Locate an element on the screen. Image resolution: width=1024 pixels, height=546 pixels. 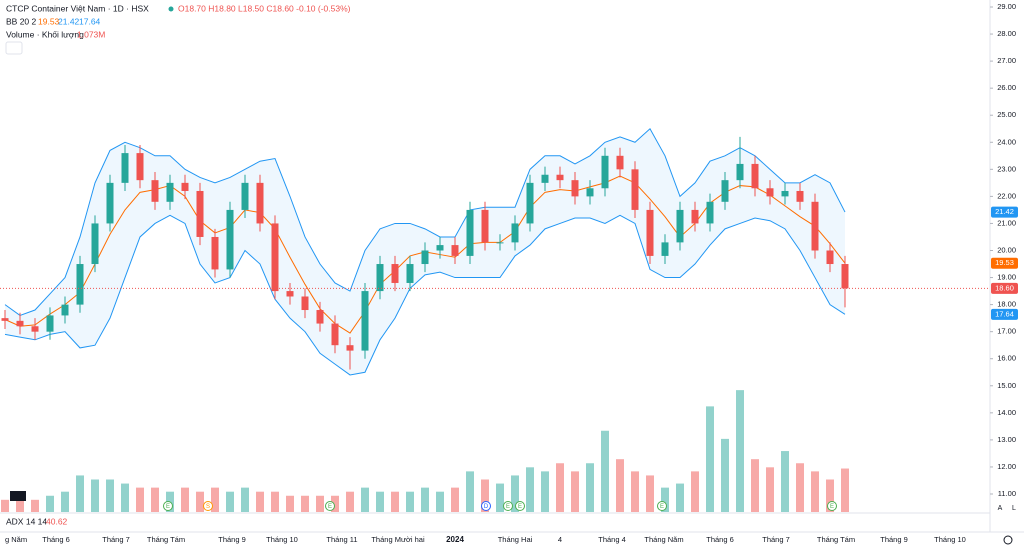
y-tick-label: 25.00 is located at coordinates (1006, 114).